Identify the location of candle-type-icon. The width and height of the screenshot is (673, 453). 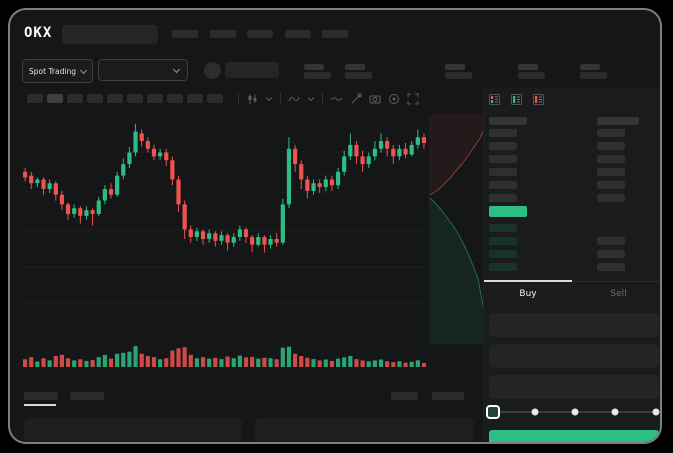
(252, 99).